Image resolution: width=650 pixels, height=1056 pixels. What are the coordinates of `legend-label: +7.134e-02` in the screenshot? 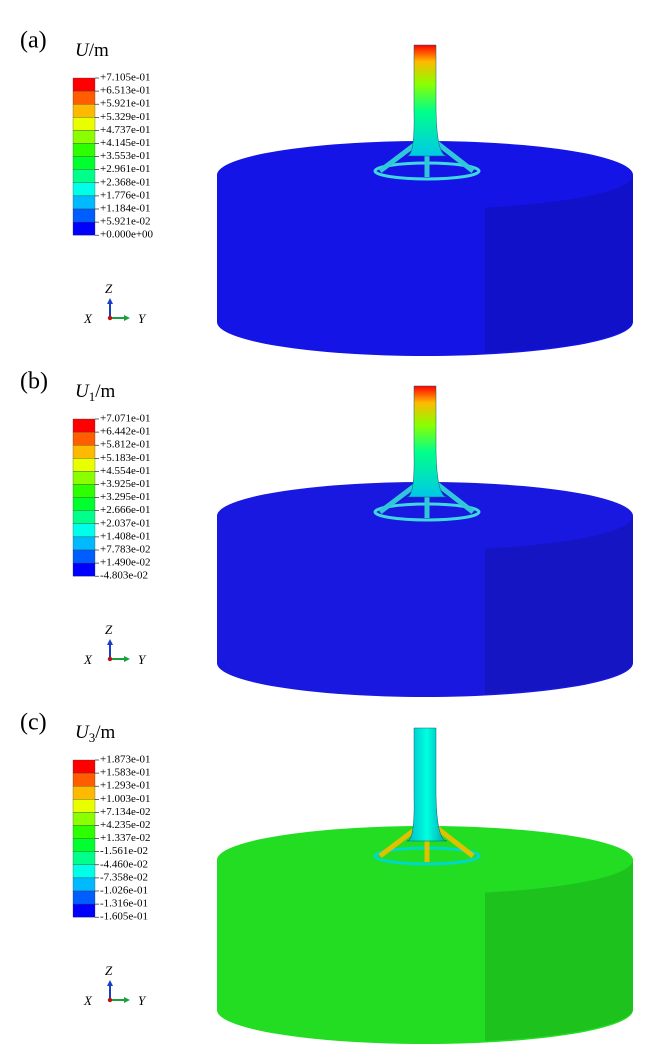 It's located at (125, 812).